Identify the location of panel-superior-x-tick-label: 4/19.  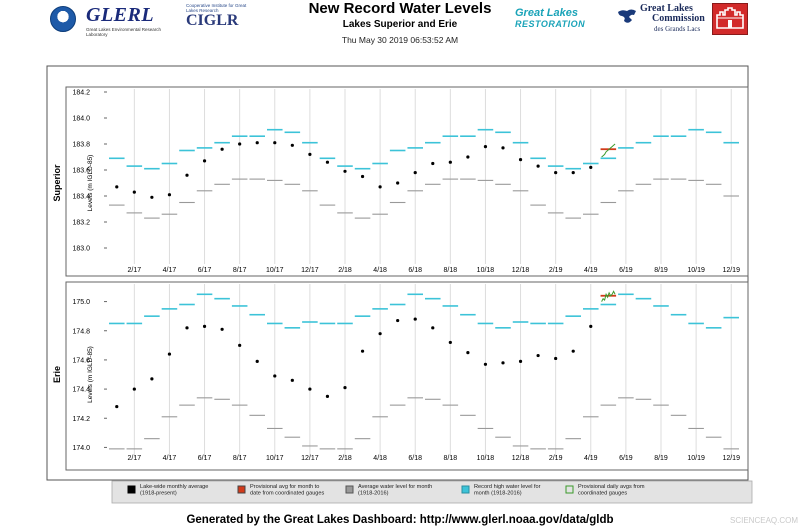
(591, 270).